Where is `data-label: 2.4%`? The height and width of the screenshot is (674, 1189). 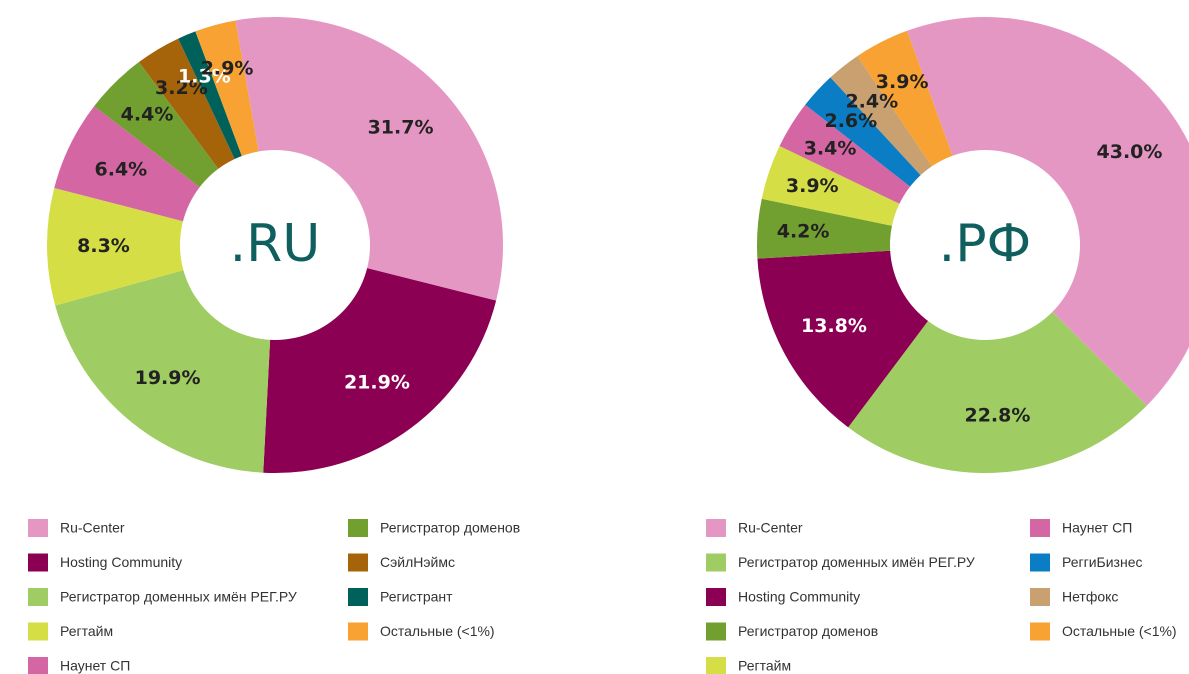
data-label: 2.4% is located at coordinates (871, 101).